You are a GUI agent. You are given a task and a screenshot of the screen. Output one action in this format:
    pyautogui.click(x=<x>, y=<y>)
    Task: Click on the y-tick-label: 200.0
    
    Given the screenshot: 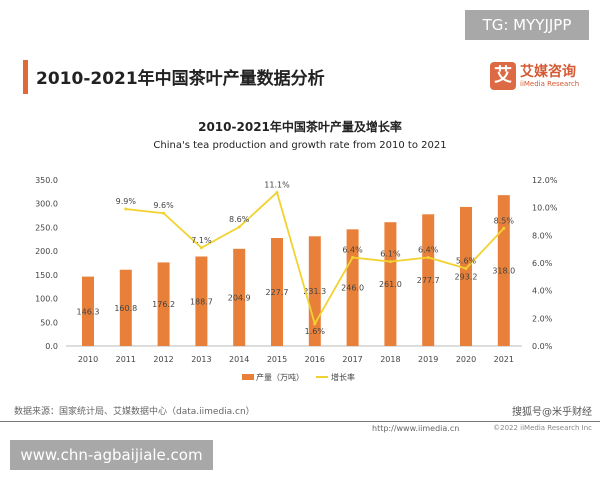 What is the action you would take?
    pyautogui.click(x=46, y=251)
    